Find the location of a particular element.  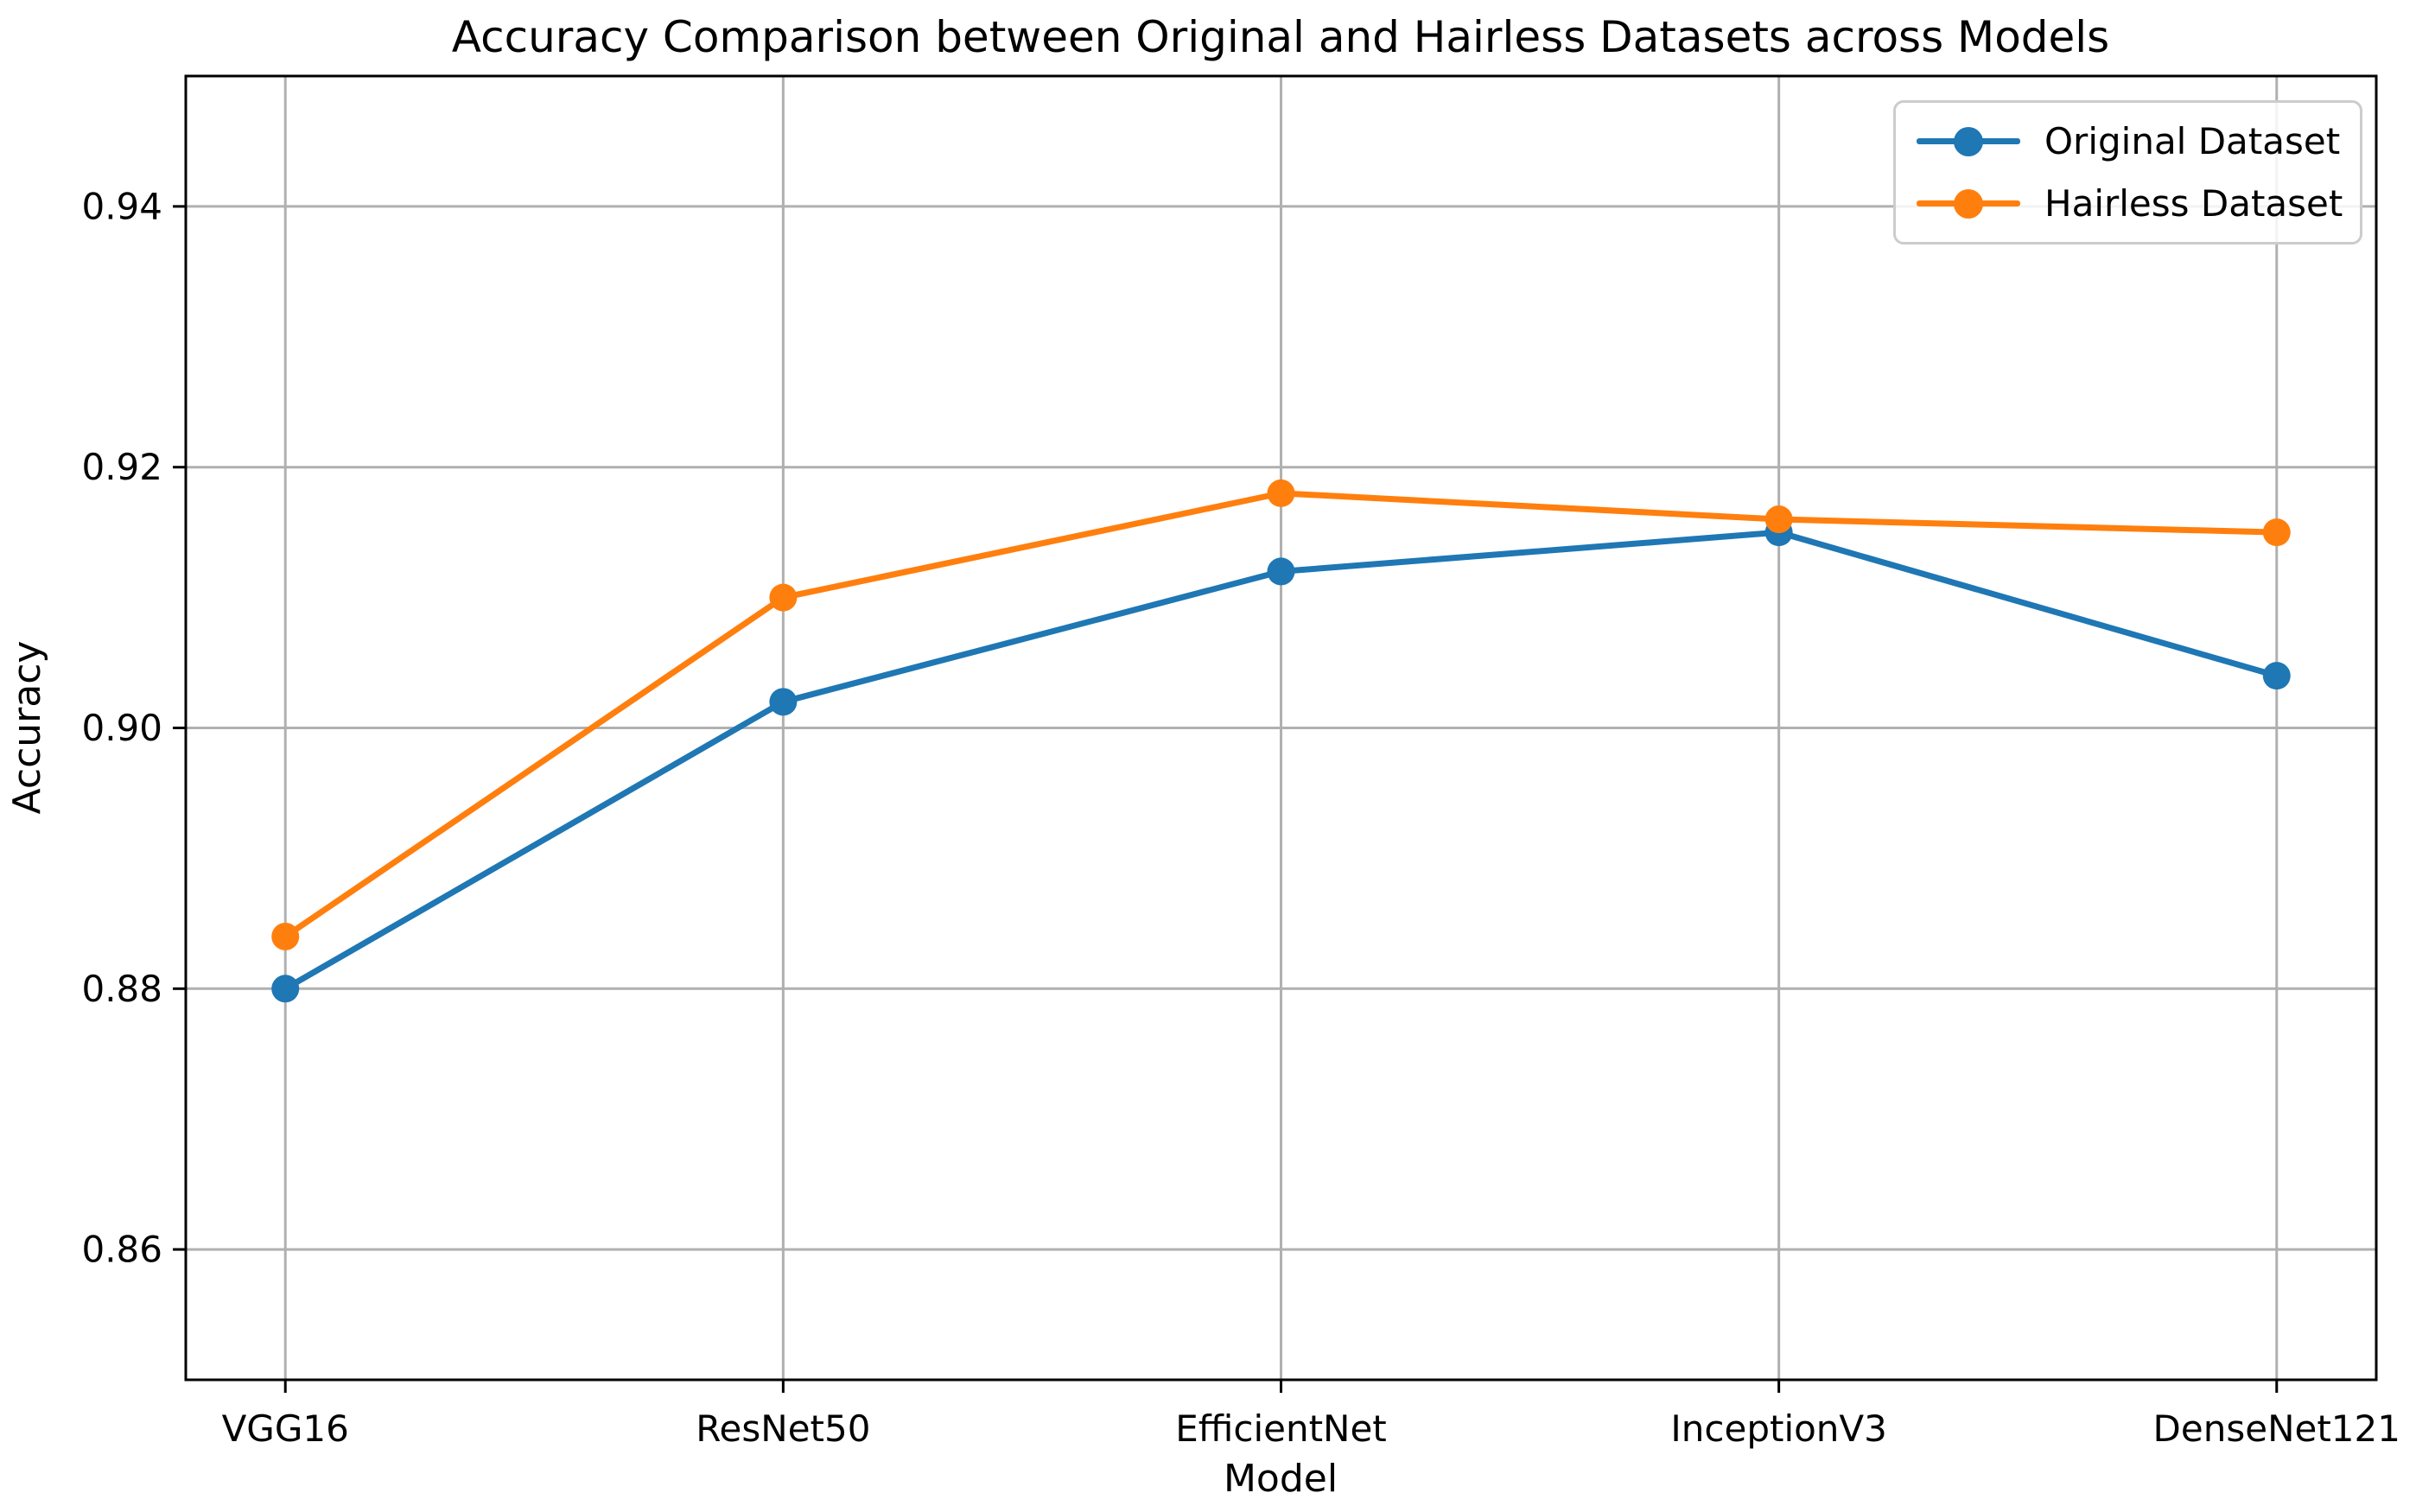

x-tick-label: DenseNet121 is located at coordinates (2276, 1428).